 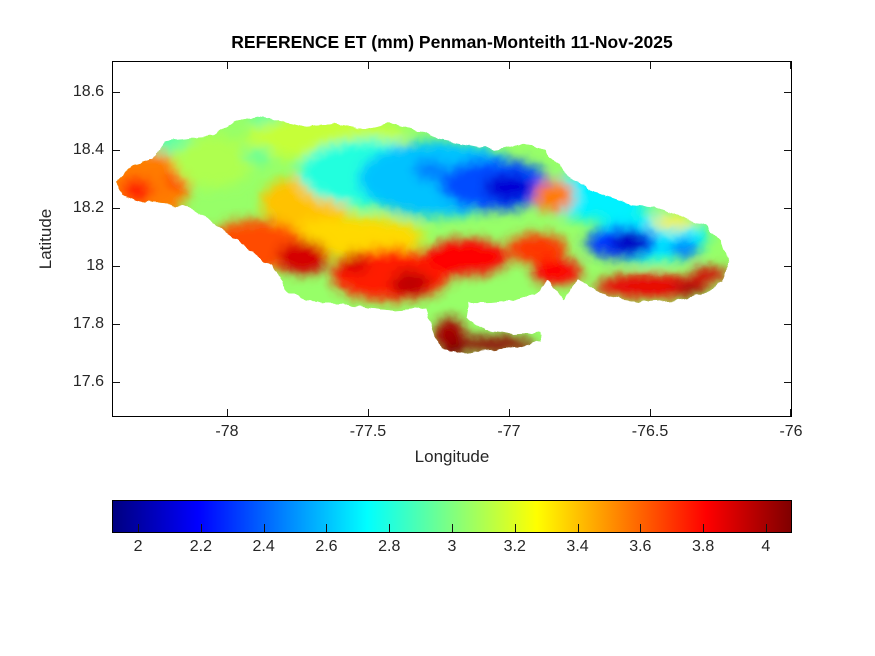 I want to click on colorbar-tick-label: 3.8, so click(x=703, y=546).